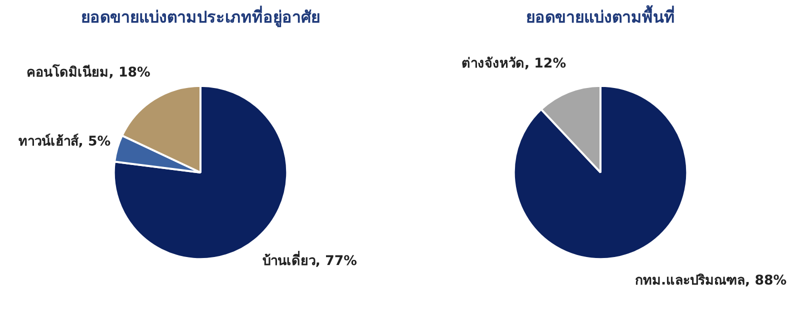 Image resolution: width=800 pixels, height=323 pixels. Describe the element at coordinates (88, 72) in the screenshot. I see `slice-label: คอนโดมิเนียม, 18%` at that location.